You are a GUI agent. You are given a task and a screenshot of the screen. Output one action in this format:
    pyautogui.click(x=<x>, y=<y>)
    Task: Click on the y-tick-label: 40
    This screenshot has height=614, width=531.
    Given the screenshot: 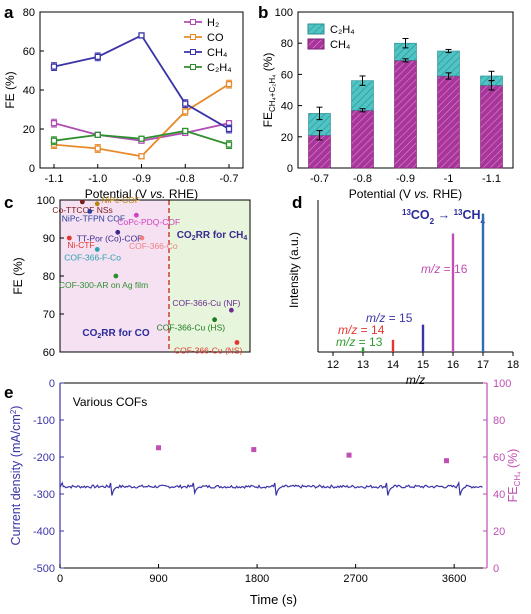 What is the action you would take?
    pyautogui.click(x=287, y=107)
    